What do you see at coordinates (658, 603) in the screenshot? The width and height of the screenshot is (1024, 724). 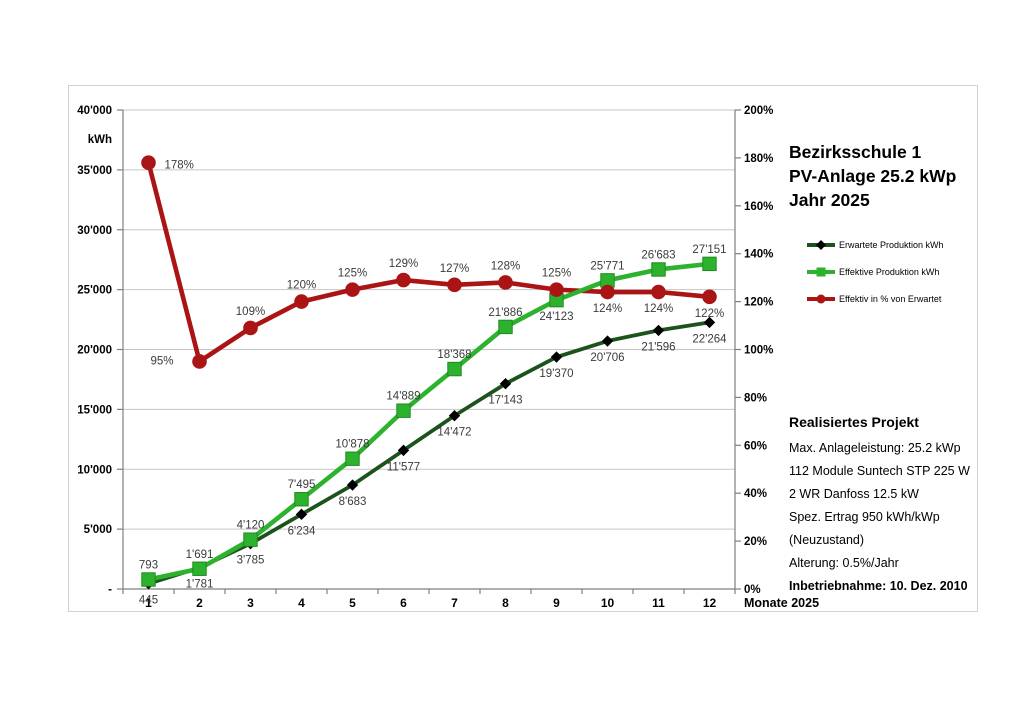 I see `x-axis-month-label: 11` at bounding box center [658, 603].